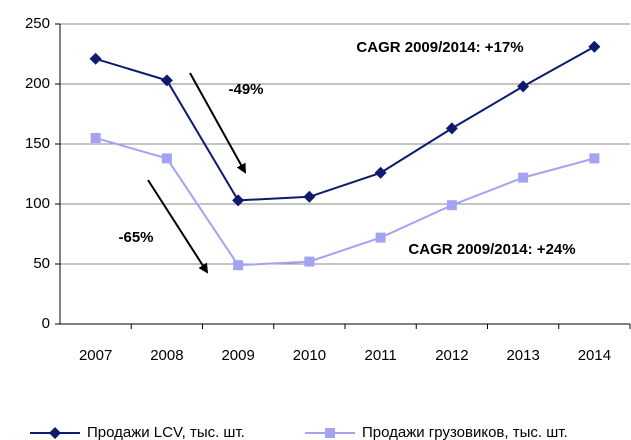  What do you see at coordinates (95, 355) in the screenshot?
I see `x-tick-label: 2007` at bounding box center [95, 355].